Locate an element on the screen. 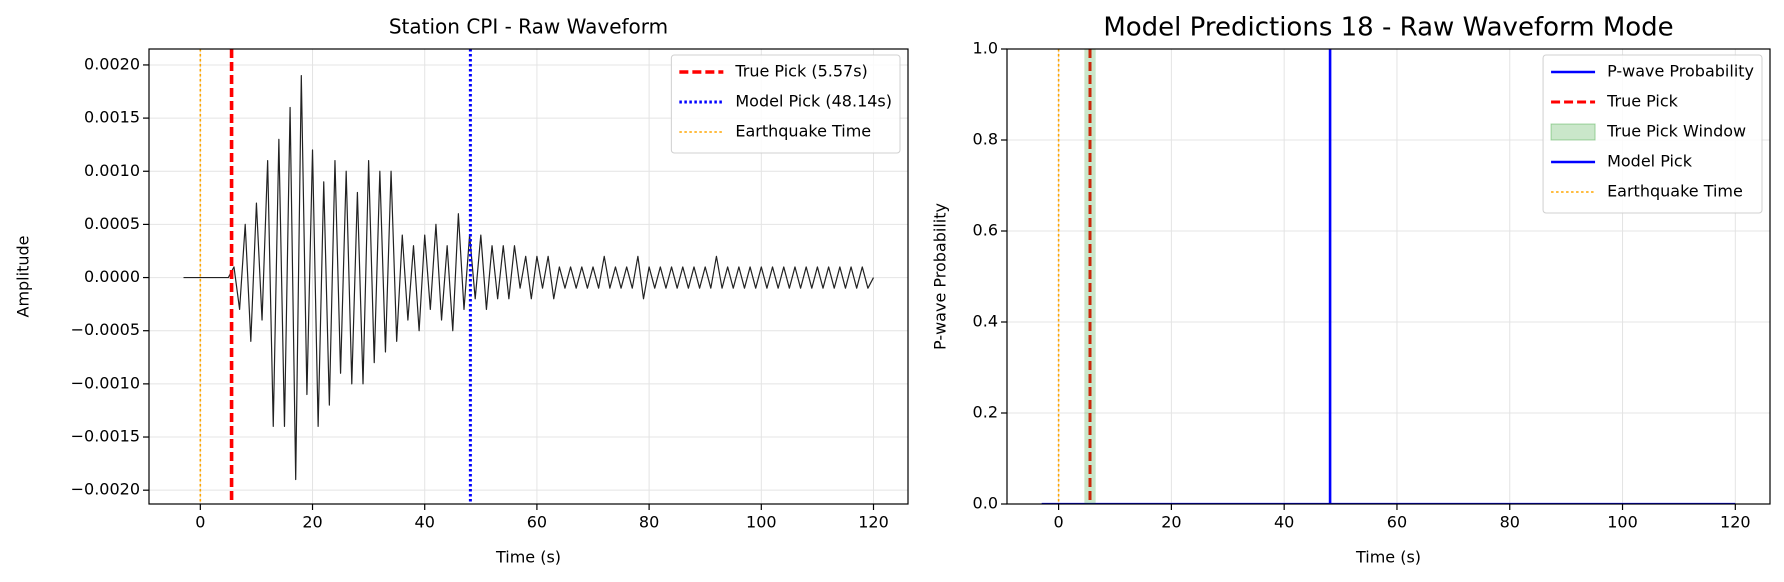 The image size is (1784, 582). y-tick-label: 0.8 is located at coordinates (985, 139).